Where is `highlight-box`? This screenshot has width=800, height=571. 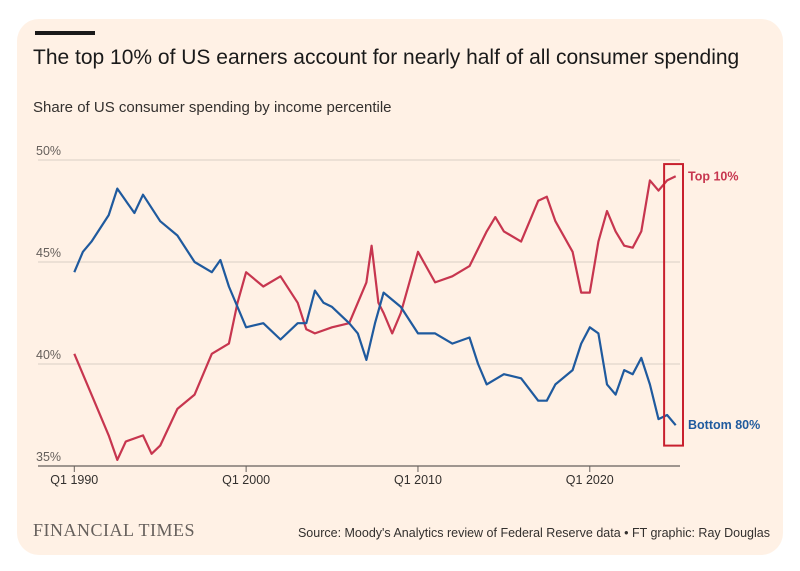
highlight-box is located at coordinates (673, 305).